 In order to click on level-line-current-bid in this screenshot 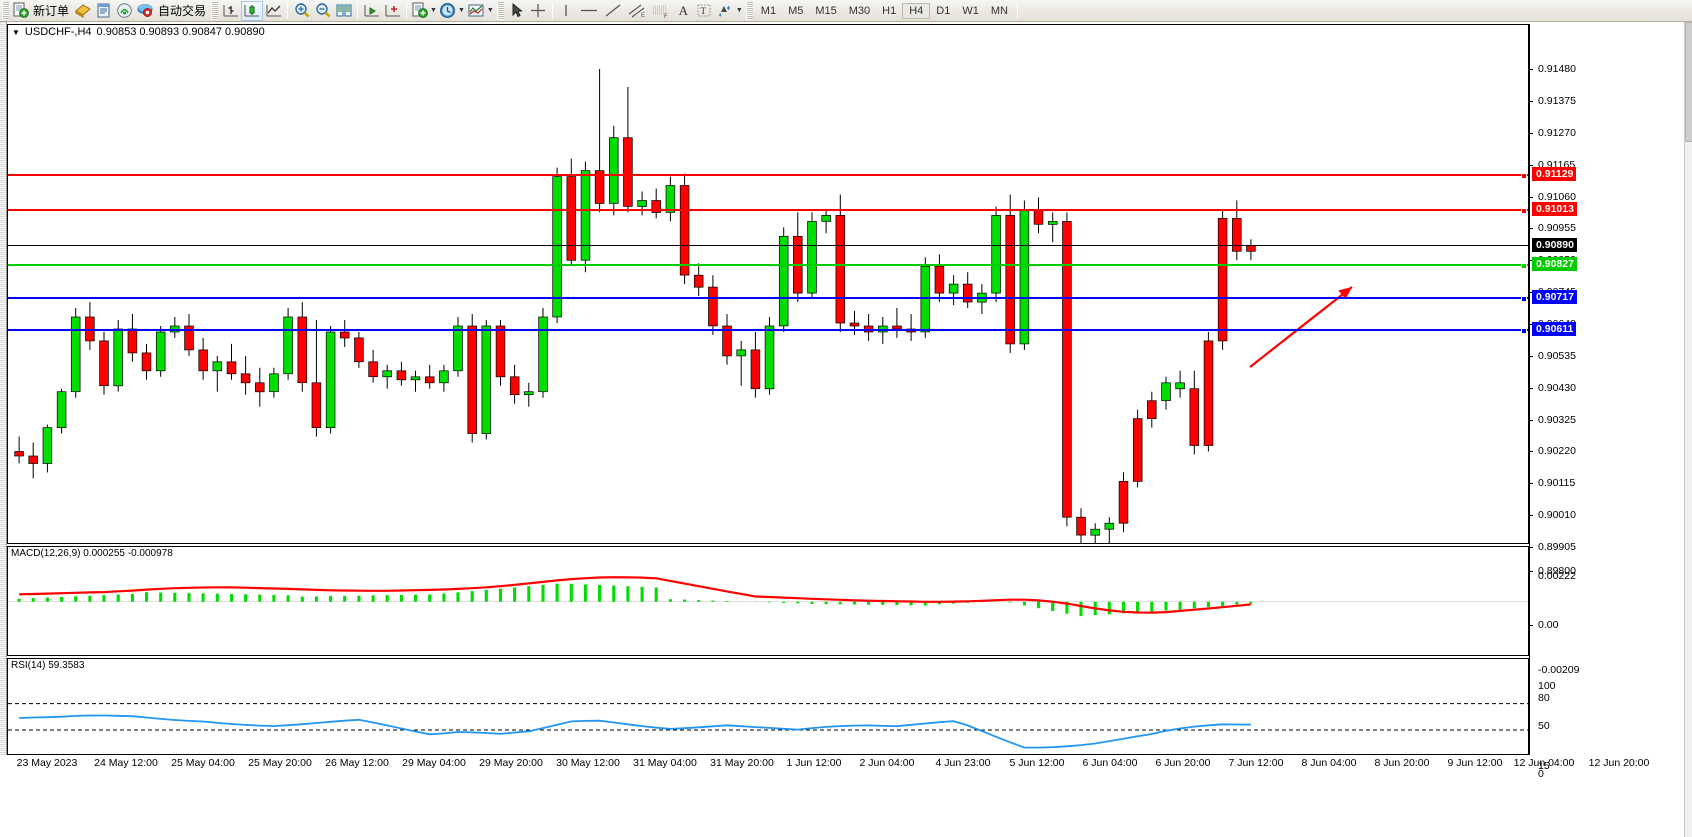, I will do `click(768, 246)`.